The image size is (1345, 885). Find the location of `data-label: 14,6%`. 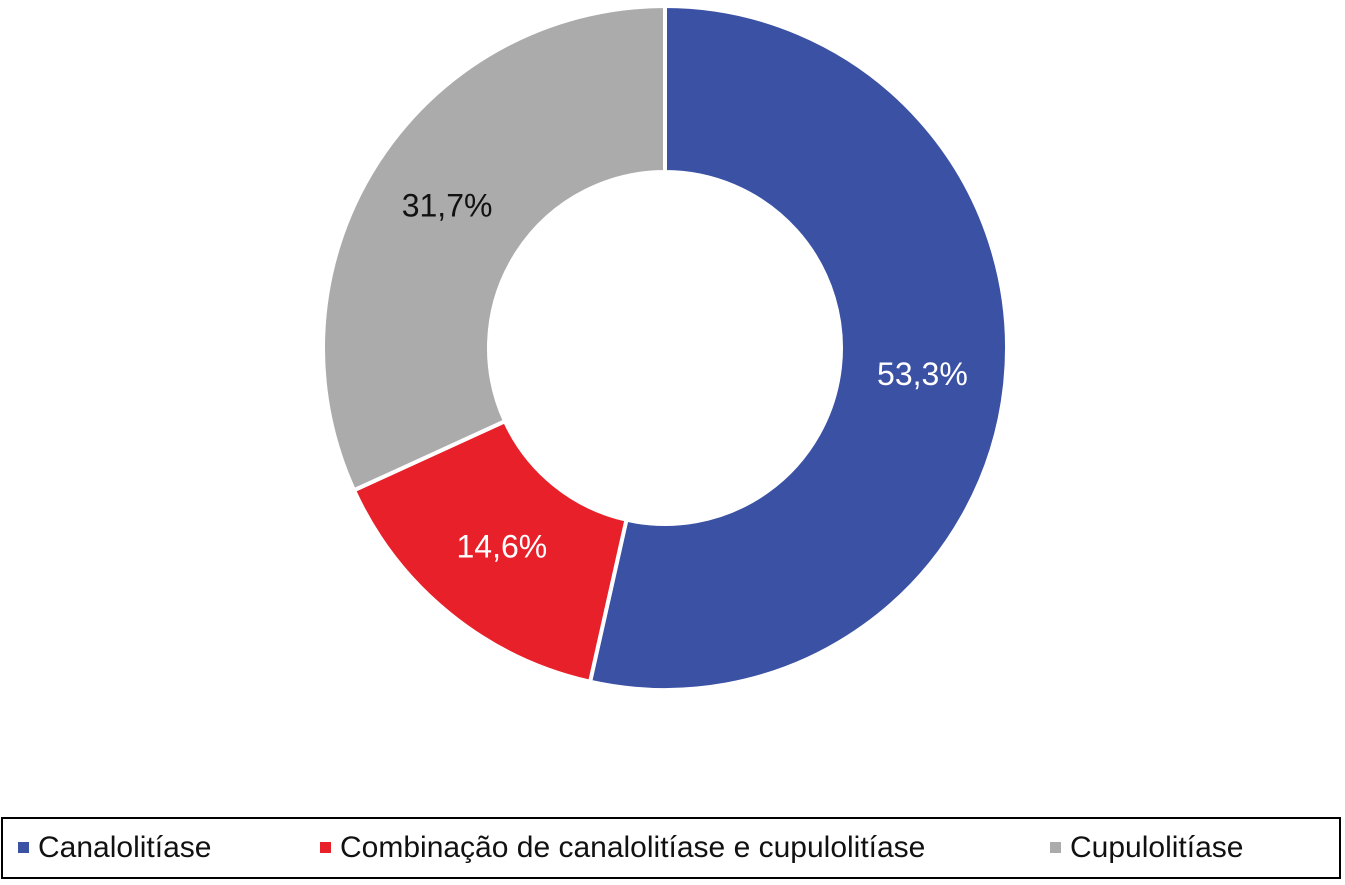

data-label: 14,6% is located at coordinates (502, 547).